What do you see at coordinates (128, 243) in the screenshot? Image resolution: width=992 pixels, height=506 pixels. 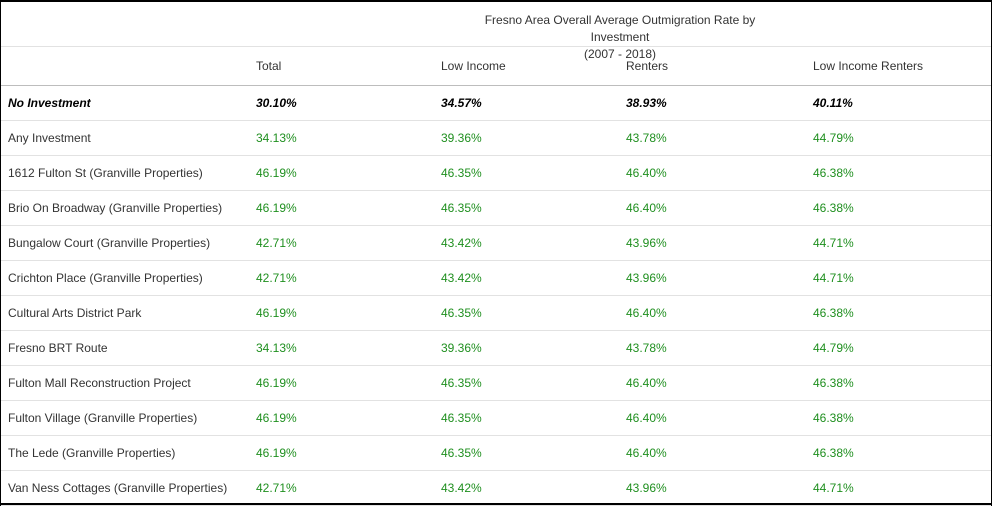 I see `row-label: Bungalow Court (Granville Properties)` at bounding box center [128, 243].